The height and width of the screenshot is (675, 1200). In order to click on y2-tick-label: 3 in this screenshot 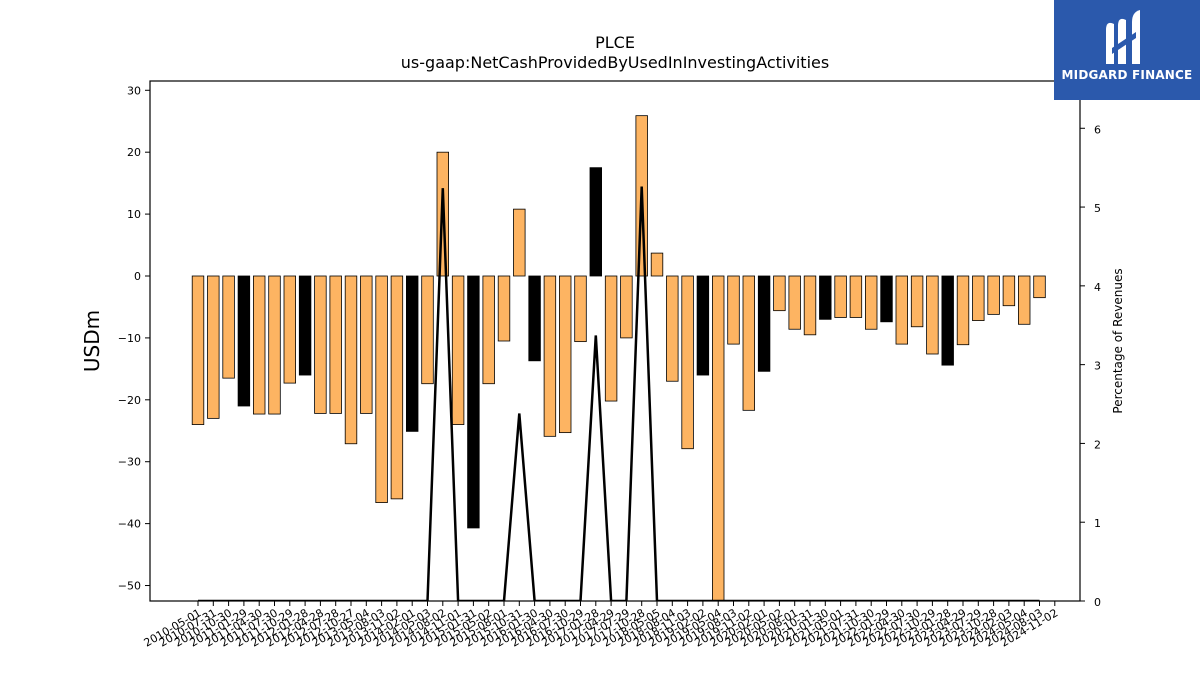, I will do `click(1097, 366)`.